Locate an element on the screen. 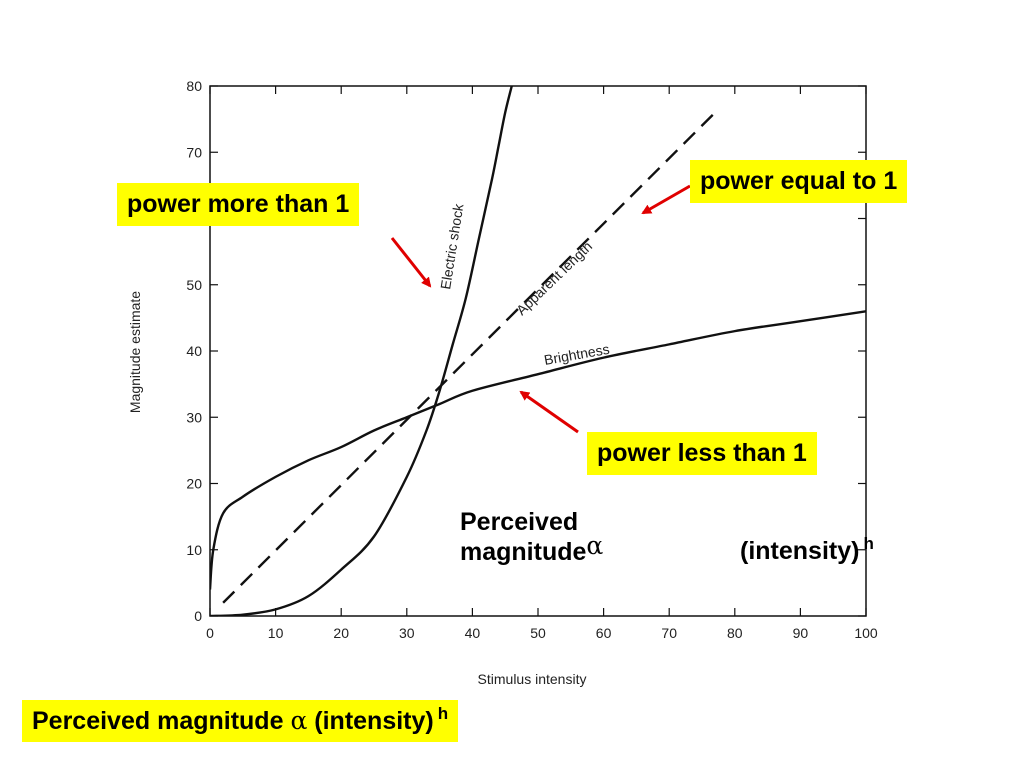 Image resolution: width=1024 pixels, height=768 pixels. y-tick-label: 20 is located at coordinates (194, 484).